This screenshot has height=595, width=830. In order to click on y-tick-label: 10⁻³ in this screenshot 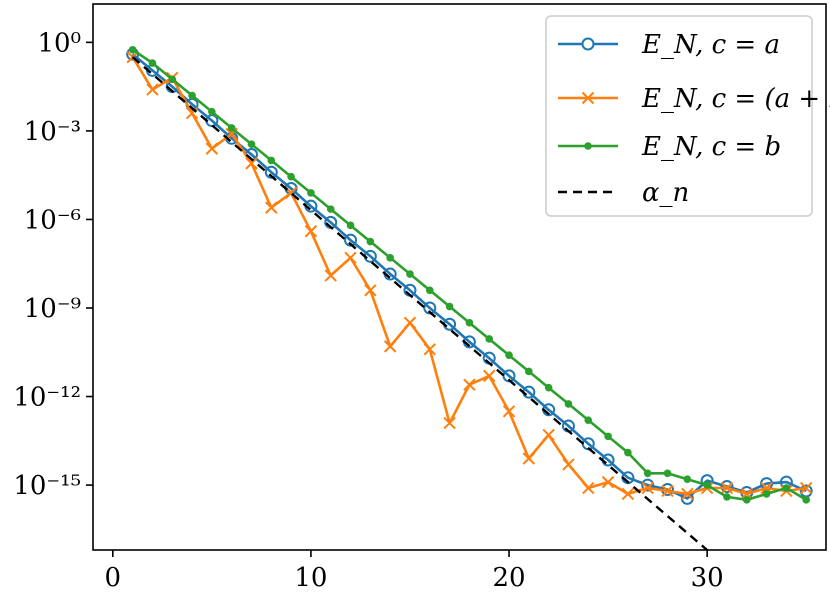, I will do `click(52, 132)`.